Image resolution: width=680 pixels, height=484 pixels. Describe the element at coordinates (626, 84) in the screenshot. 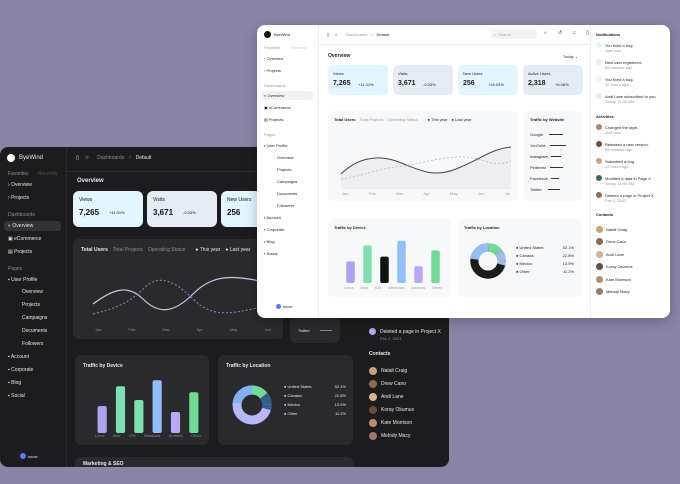

I see `notification-item: You fixed a bug. 12 hours ago` at that location.